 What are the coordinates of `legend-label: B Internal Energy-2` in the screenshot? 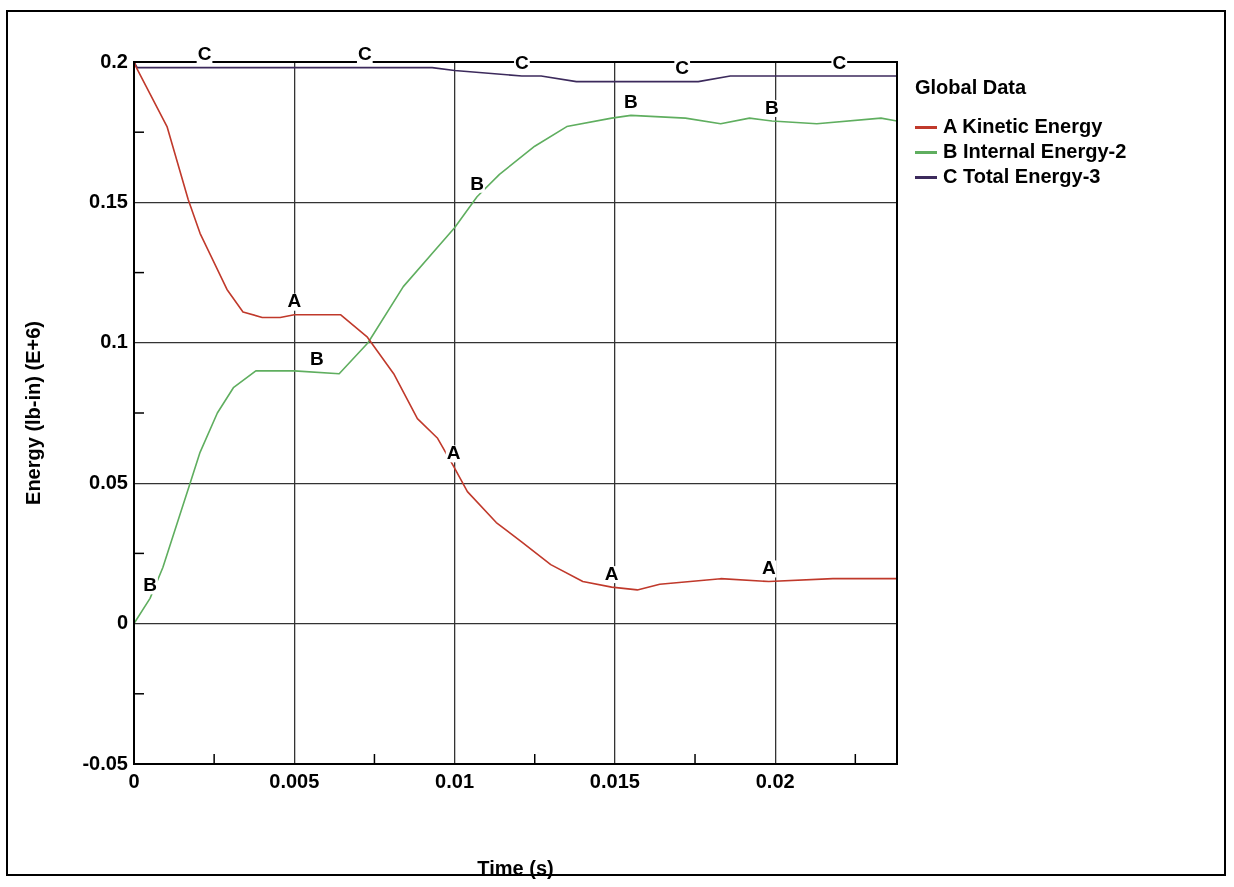 It's located at (1035, 151).